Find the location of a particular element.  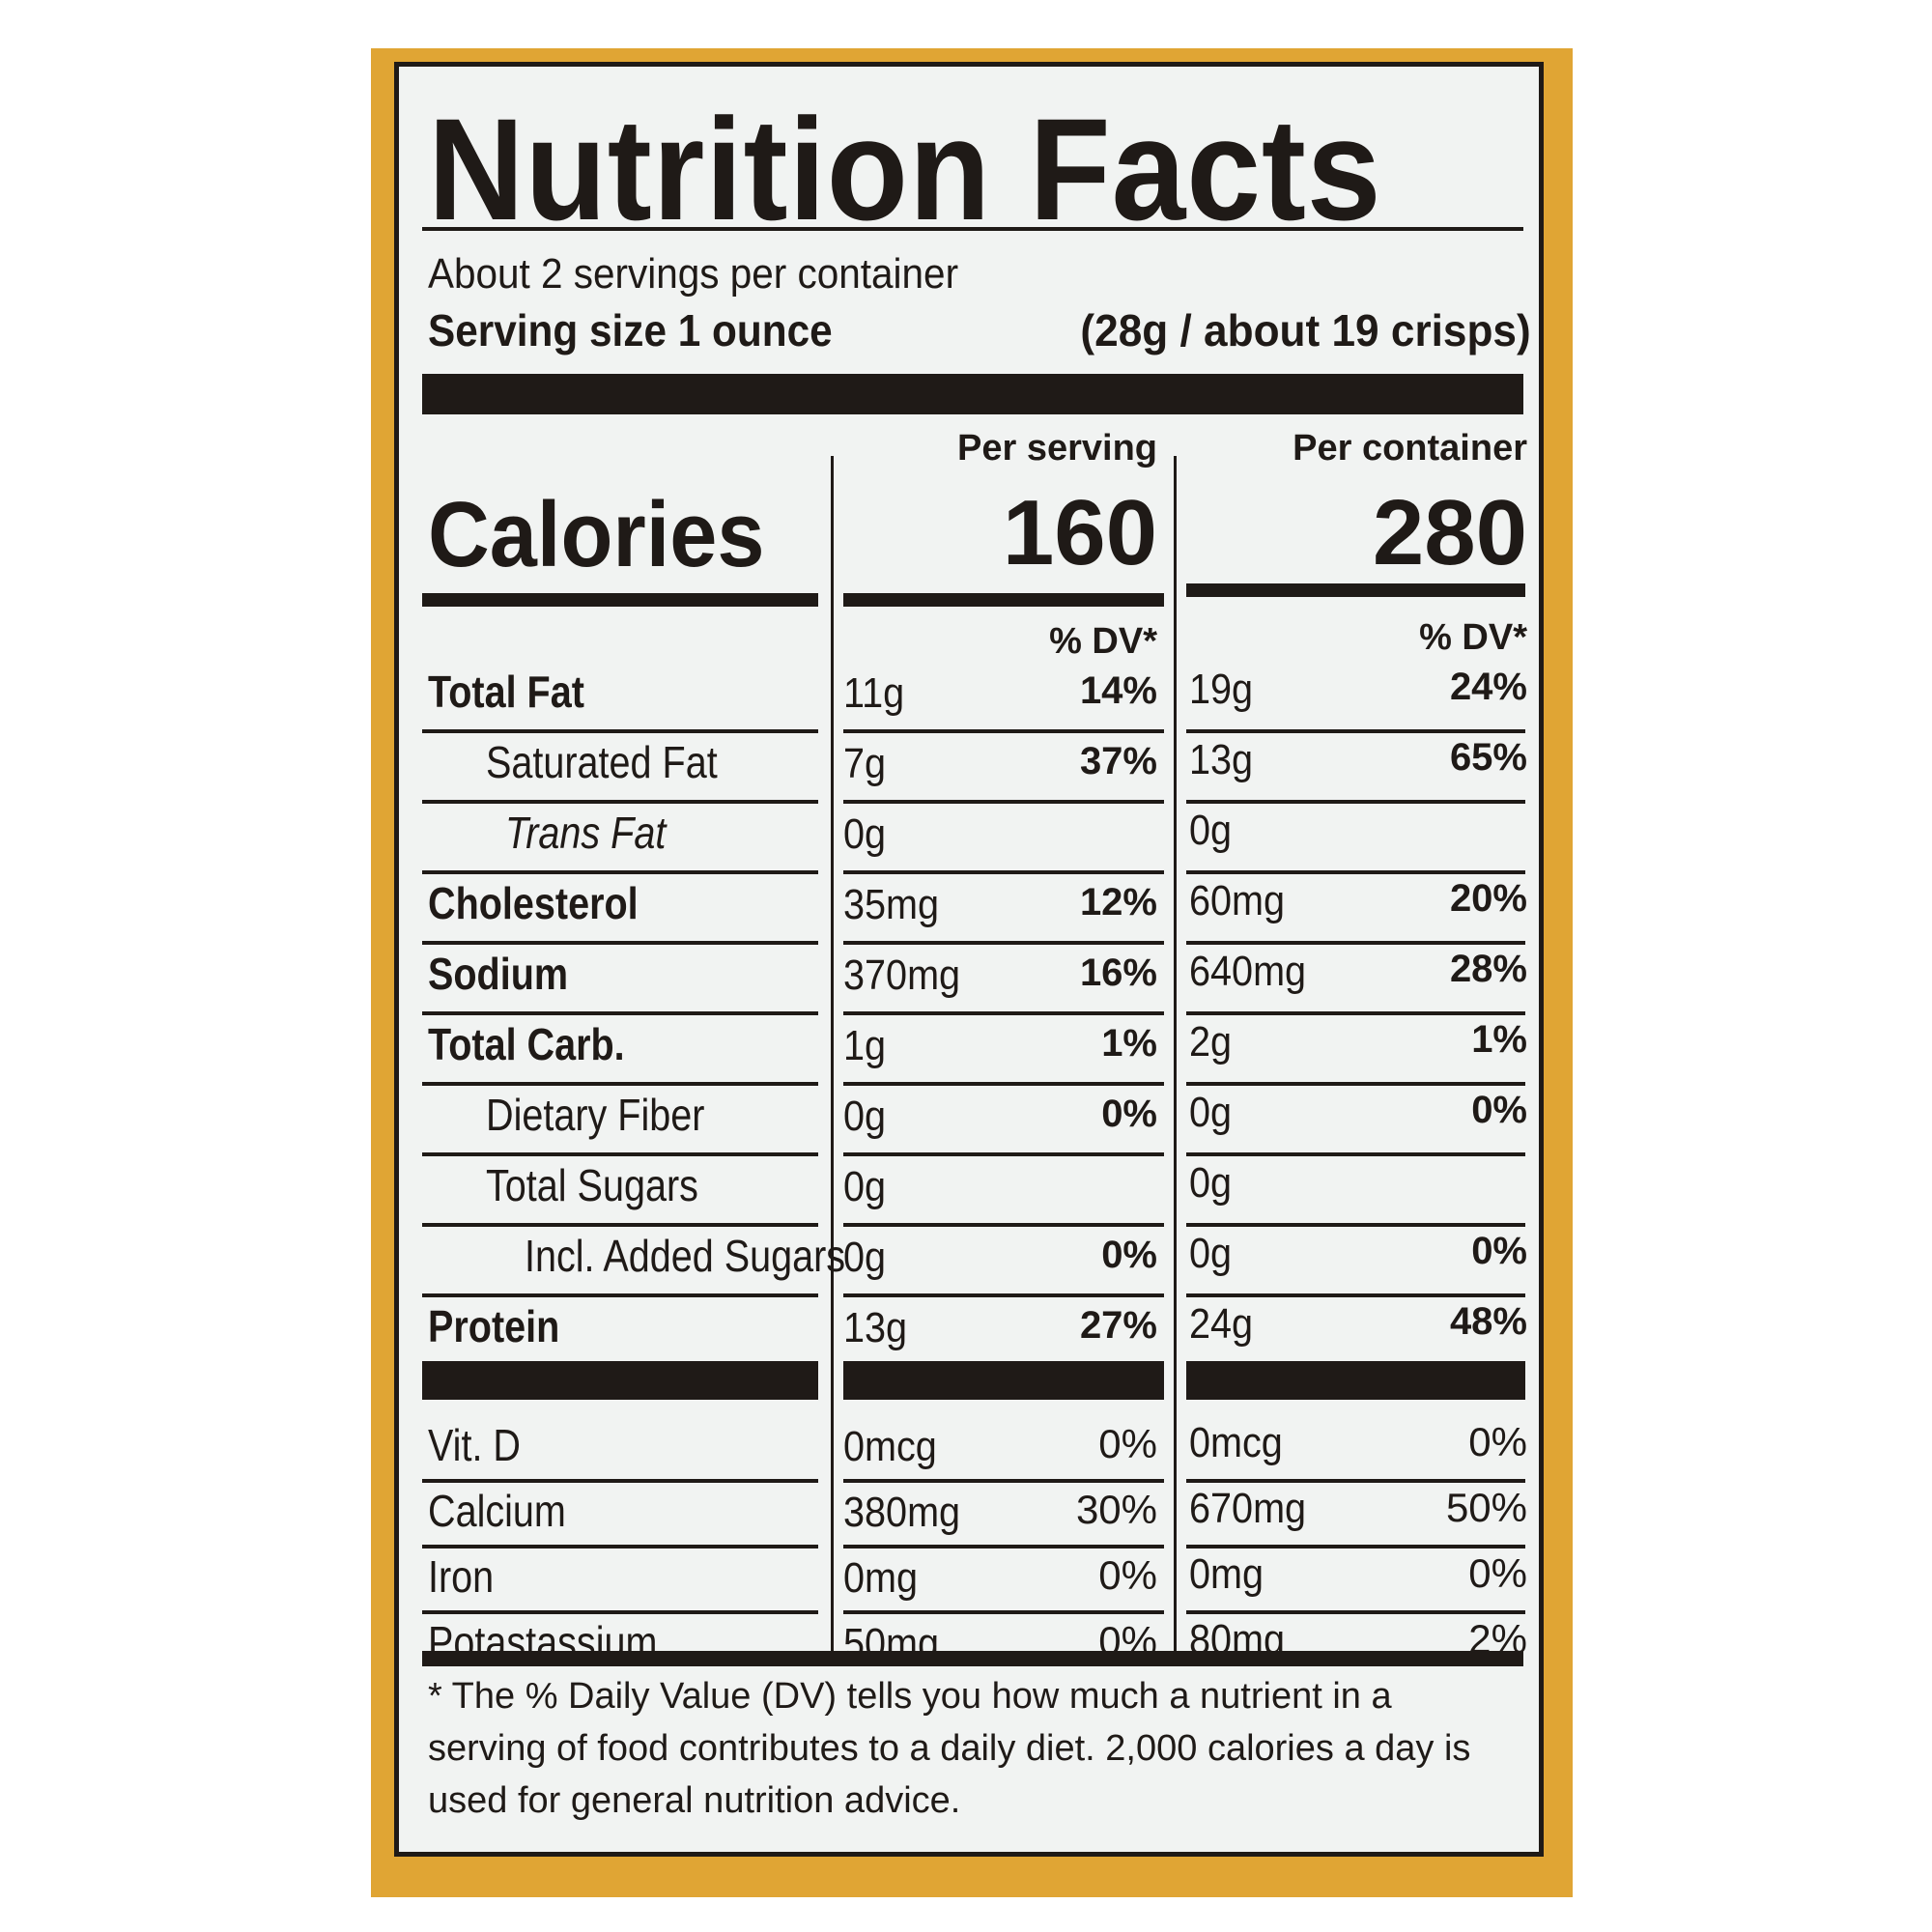

nutrient-name: Trans Fat is located at coordinates (586, 833).